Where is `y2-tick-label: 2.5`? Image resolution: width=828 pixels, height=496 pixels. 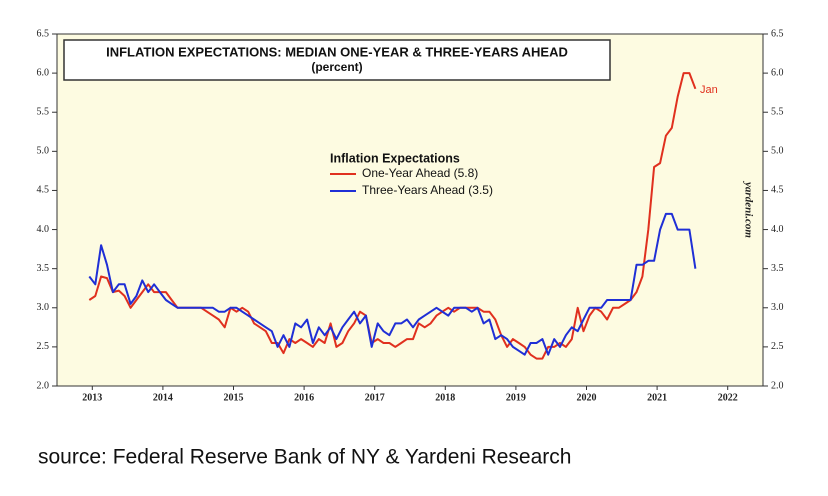
y2-tick-label: 2.5 is located at coordinates (777, 346).